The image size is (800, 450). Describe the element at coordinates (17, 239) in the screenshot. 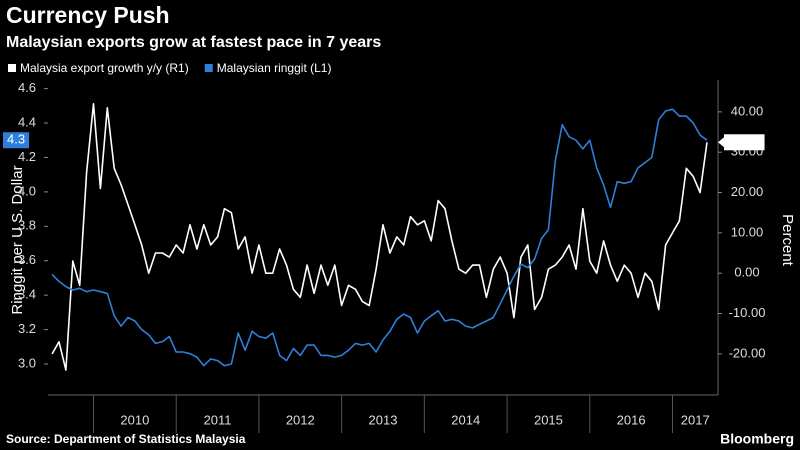

I see `y-axis-label: Ringgit per U.S. Dollar` at that location.